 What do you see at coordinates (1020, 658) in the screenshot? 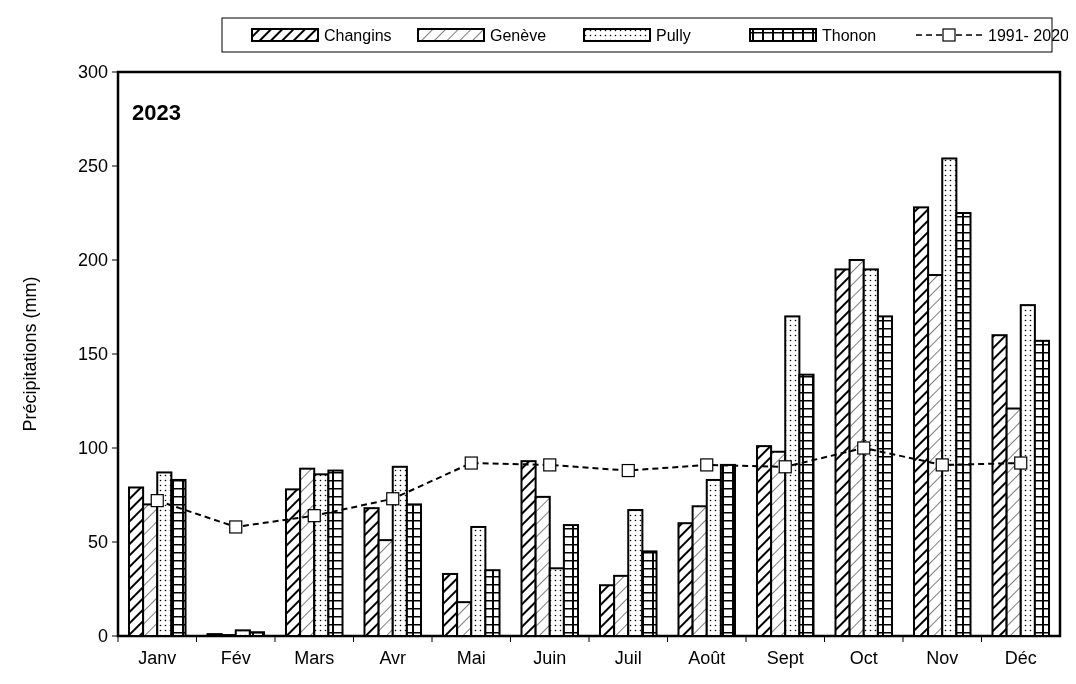
I see `x-tick-label: Déc` at bounding box center [1020, 658].